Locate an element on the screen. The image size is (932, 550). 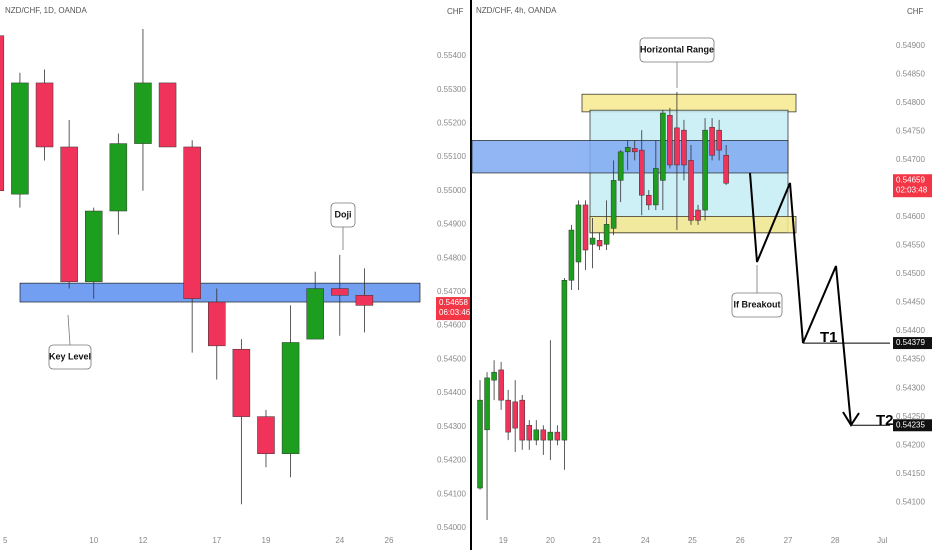
y-tick-label: 0.54400 is located at coordinates (451, 392).